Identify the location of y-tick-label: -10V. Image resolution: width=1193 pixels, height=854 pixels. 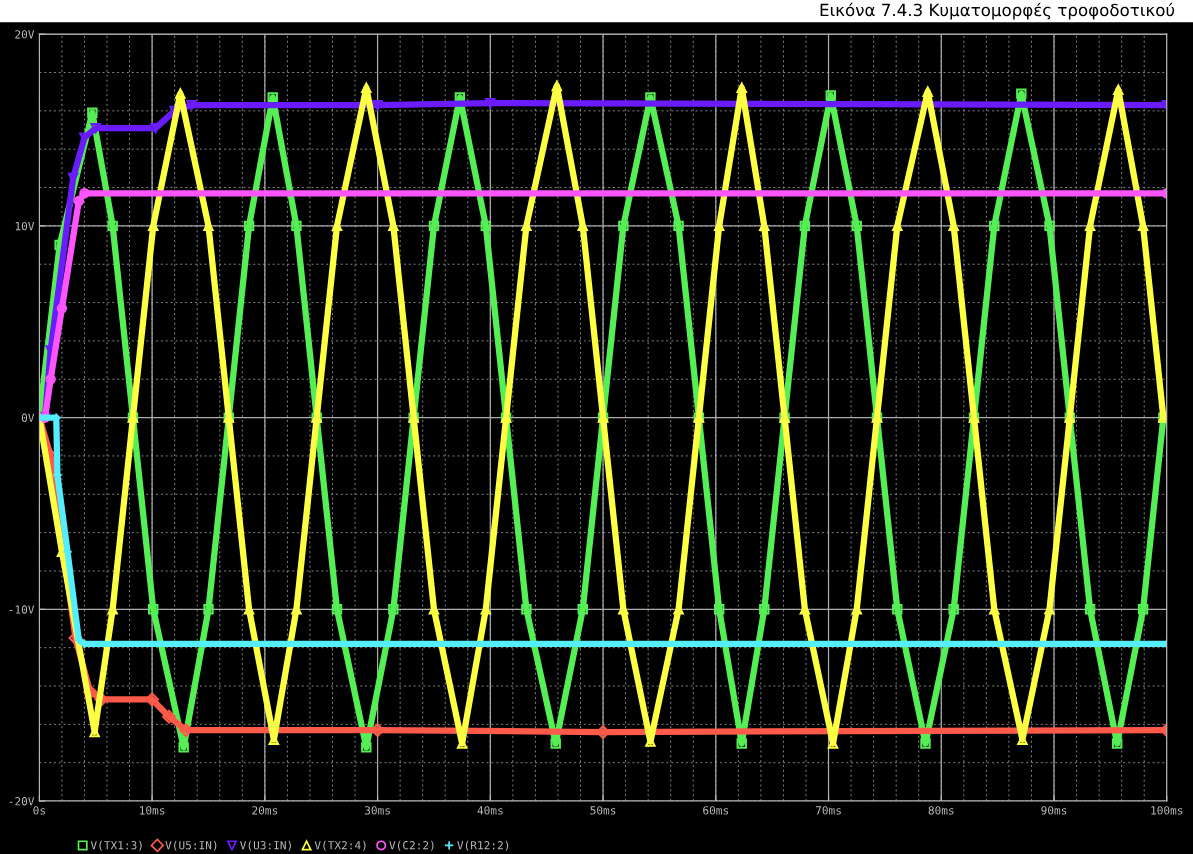
(22, 609).